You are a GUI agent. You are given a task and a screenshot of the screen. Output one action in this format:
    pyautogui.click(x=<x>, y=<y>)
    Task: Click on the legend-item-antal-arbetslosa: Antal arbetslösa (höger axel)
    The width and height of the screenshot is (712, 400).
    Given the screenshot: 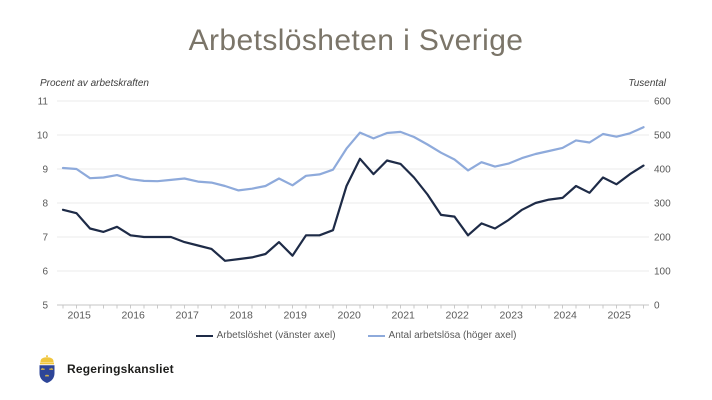 What is the action you would take?
    pyautogui.click(x=442, y=335)
    